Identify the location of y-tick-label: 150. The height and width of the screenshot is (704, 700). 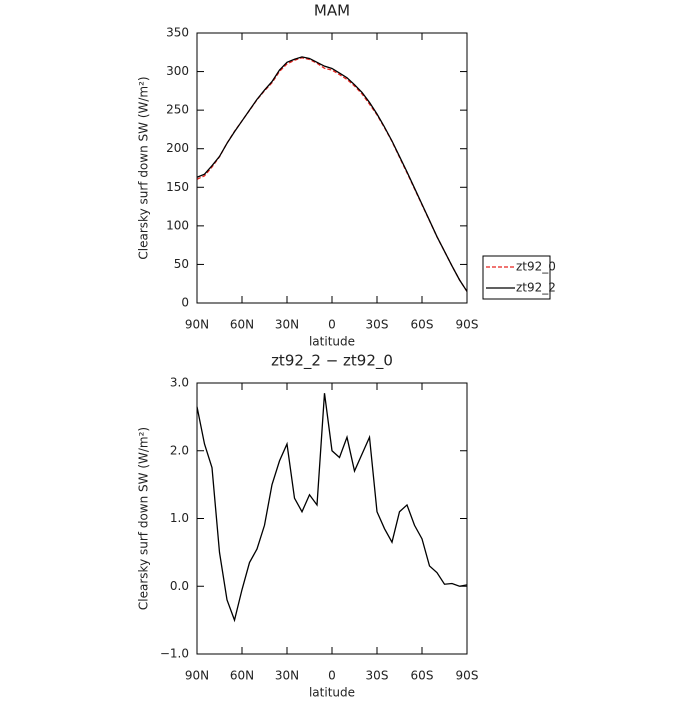
(177, 187).